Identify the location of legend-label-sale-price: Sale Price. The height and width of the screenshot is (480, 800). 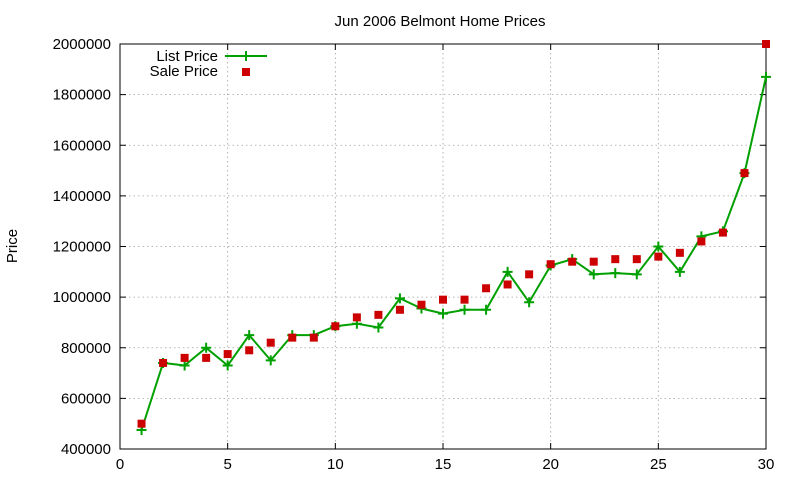
(184, 71).